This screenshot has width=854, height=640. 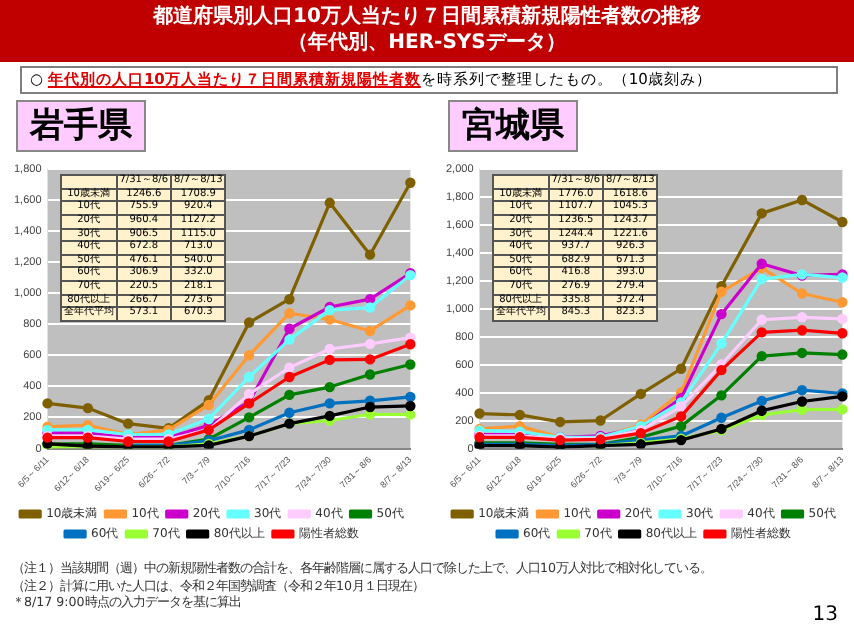 What do you see at coordinates (427, 17) in the screenshot?
I see `text: 都道府県別人口10万人当たり７日間累積新規陽性者数の推移` at bounding box center [427, 17].